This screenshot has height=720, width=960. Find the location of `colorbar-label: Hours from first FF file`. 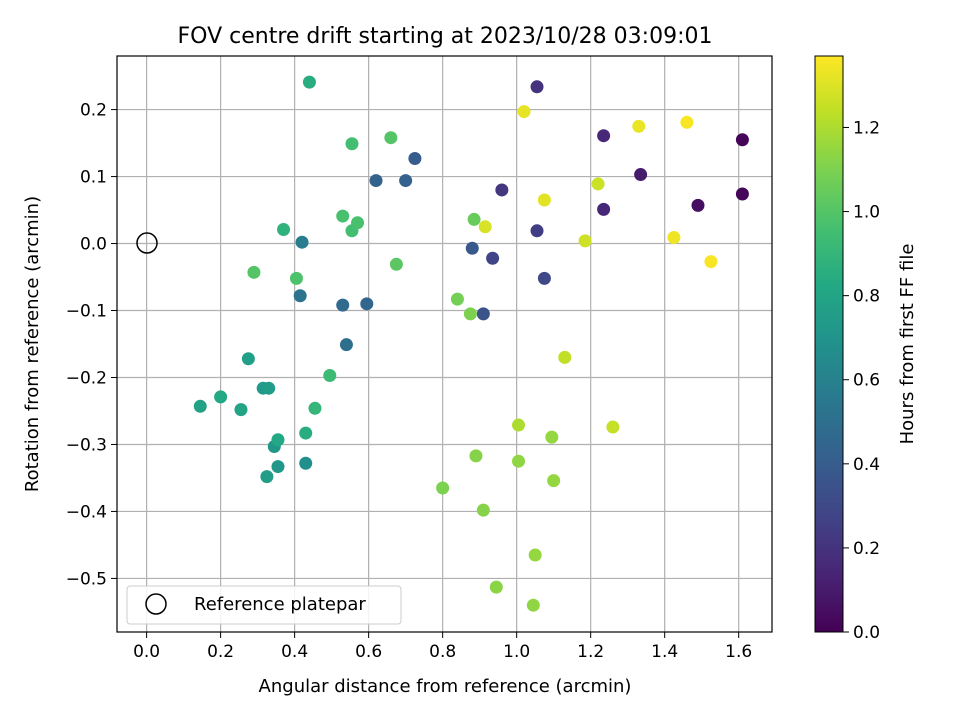

colorbar-label: Hours from first FF file is located at coordinates (907, 344).